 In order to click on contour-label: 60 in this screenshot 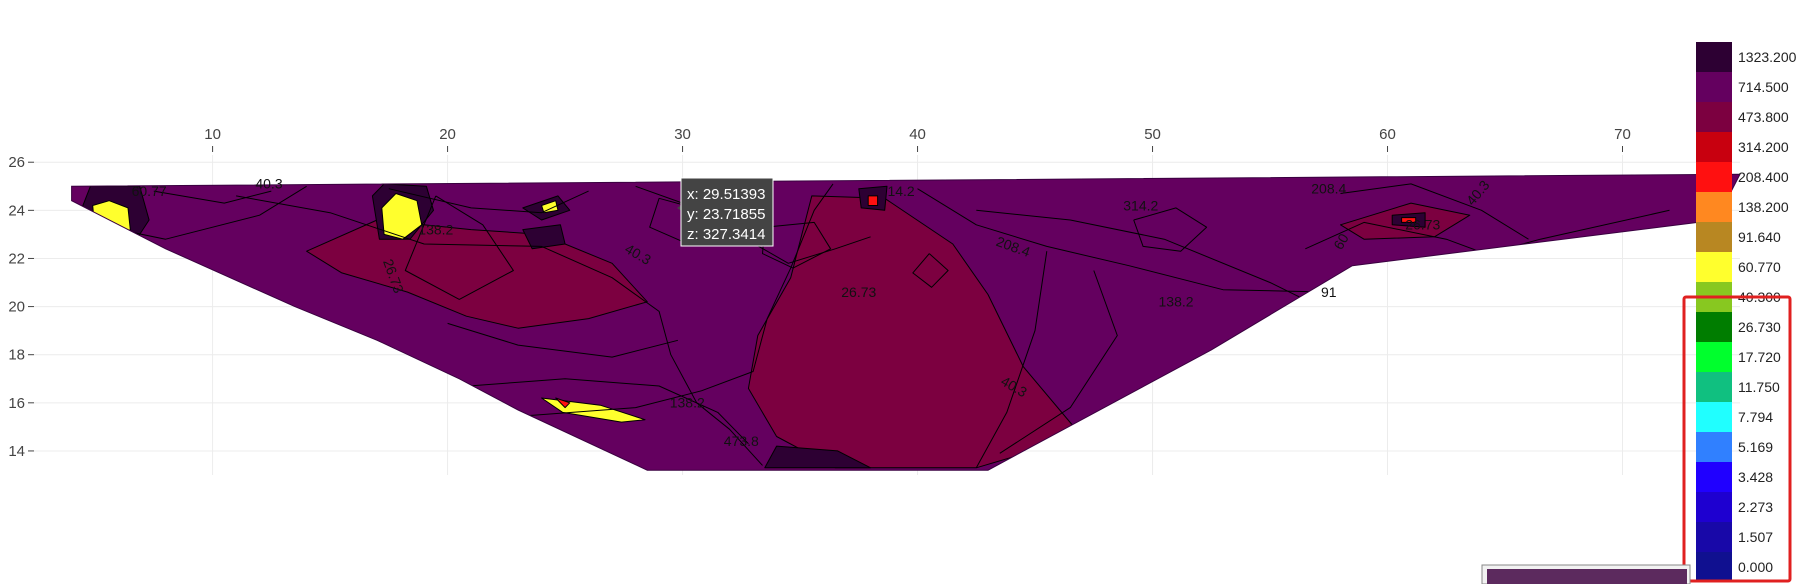, I will do `click(1341, 242)`.